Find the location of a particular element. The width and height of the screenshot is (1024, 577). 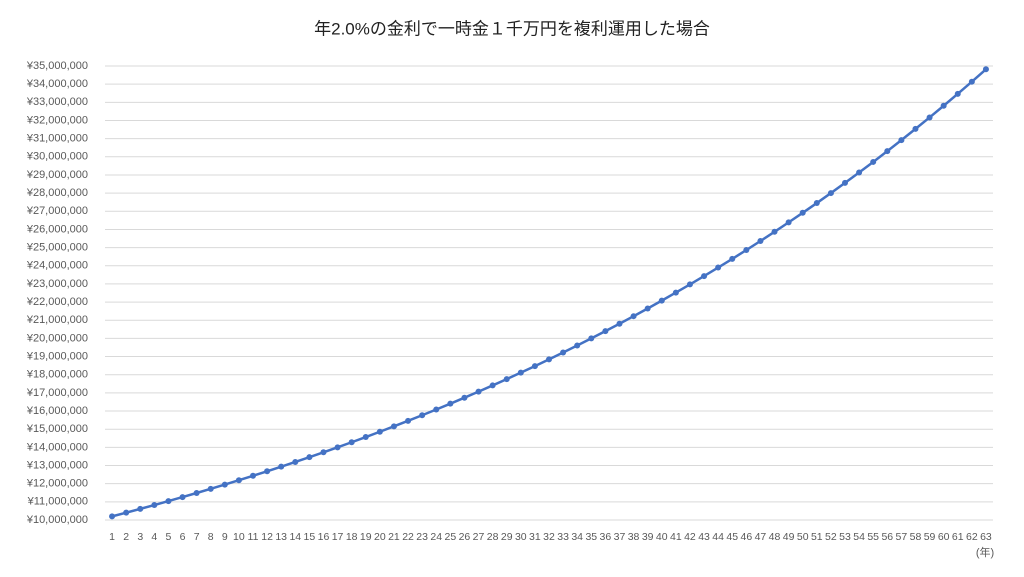

x-tick-label: 46 is located at coordinates (746, 537).